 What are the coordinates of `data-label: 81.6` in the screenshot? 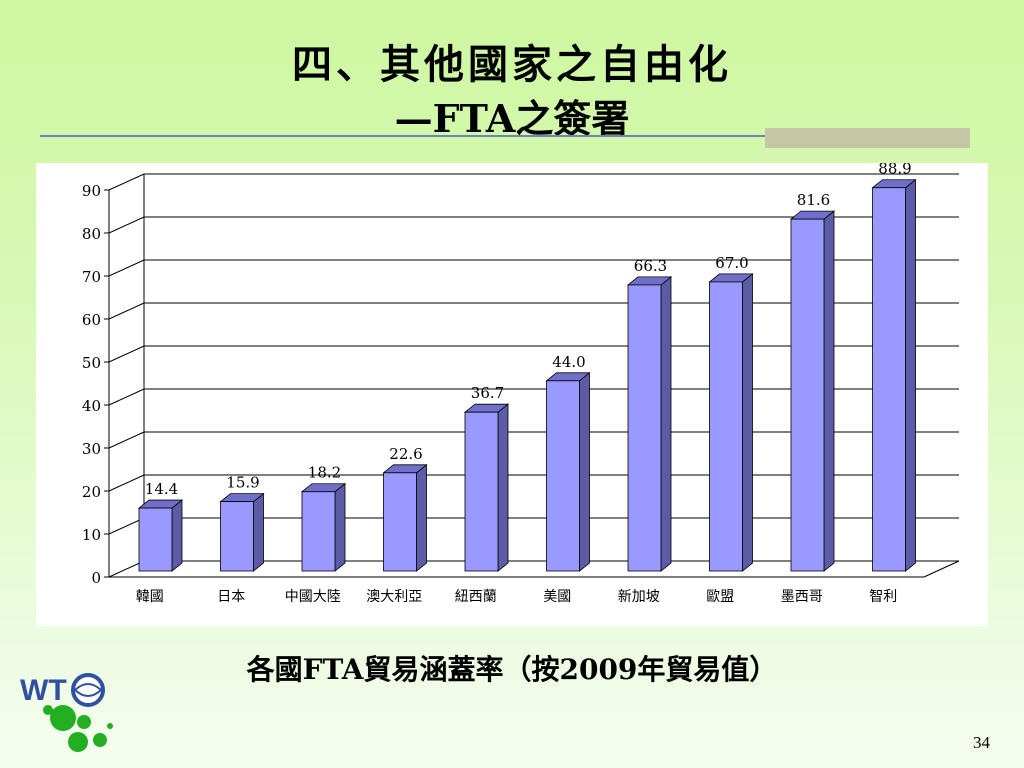 It's located at (813, 200).